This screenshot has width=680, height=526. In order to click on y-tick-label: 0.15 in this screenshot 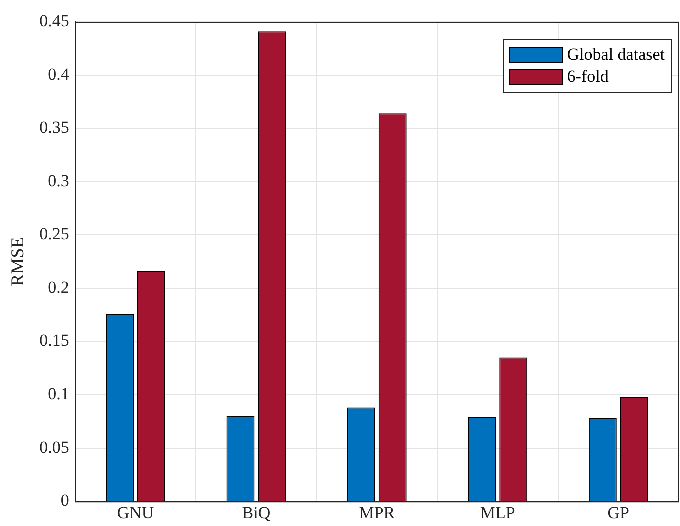, I will do `click(55, 340)`.